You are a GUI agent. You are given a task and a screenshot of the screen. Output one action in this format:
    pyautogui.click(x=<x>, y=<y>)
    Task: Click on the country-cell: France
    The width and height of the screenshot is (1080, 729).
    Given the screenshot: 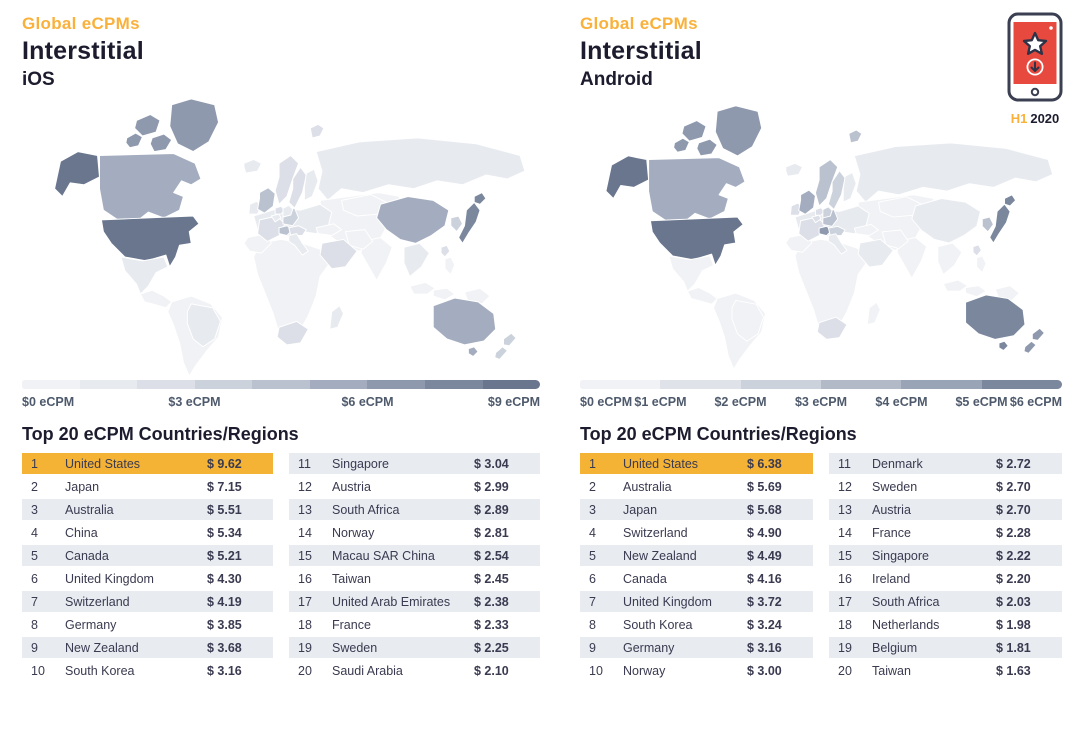 What is the action you would take?
    pyautogui.click(x=351, y=624)
    